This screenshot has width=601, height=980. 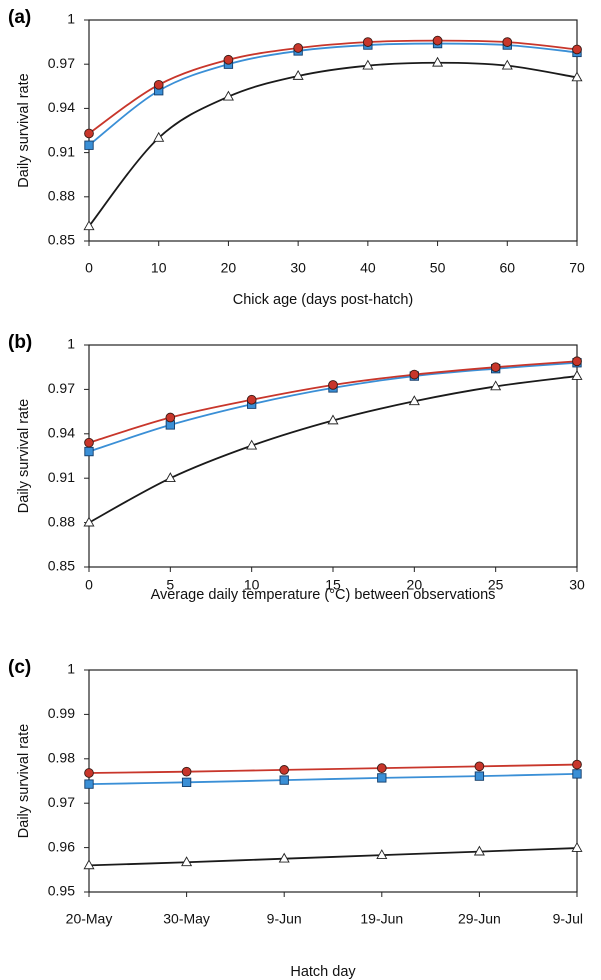 I want to click on x-tick-label: 29-Jun, so click(x=479, y=919).